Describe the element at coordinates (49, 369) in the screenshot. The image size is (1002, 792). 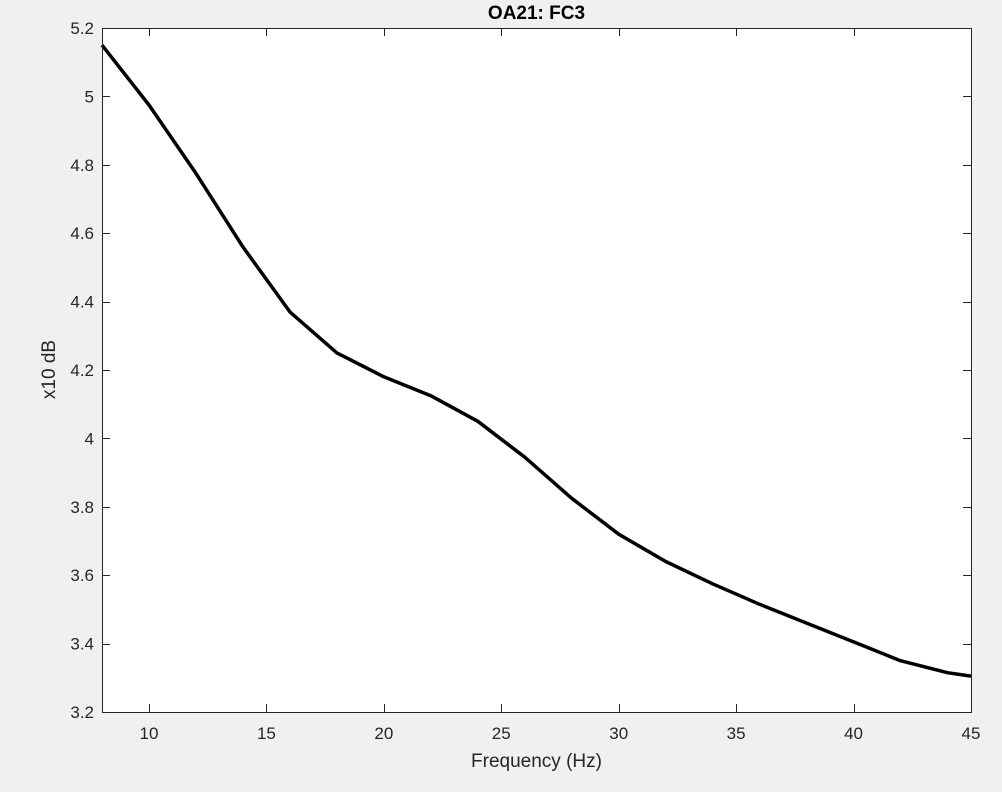
I see `y-axis-label: x10 dB` at that location.